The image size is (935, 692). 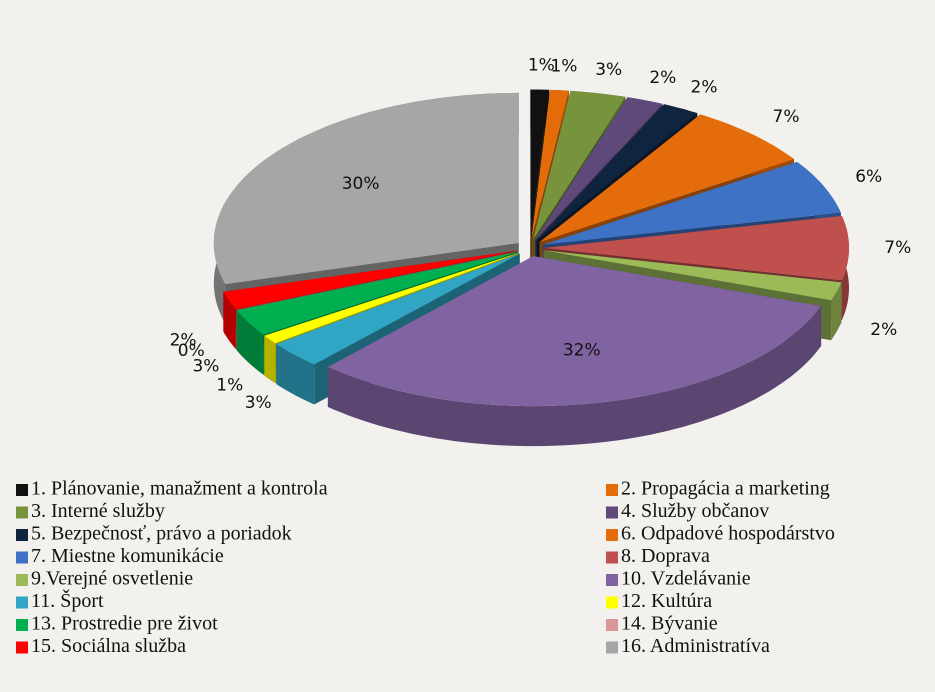 I want to click on legend-label: 5. Bezpečnosť, právo a poriadok, so click(x=161, y=534).